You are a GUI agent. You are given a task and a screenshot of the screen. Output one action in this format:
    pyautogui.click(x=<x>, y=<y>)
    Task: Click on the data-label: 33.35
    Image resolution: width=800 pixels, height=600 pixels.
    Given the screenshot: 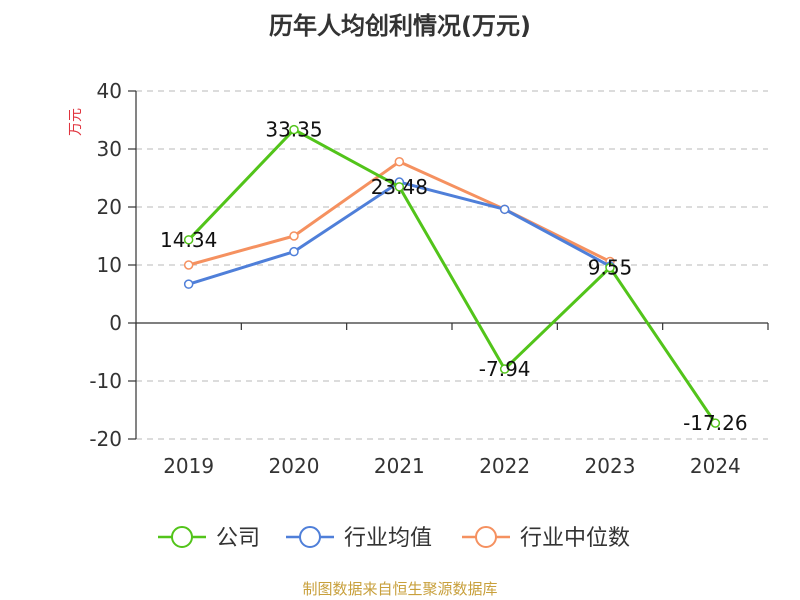 What is the action you would take?
    pyautogui.click(x=293, y=130)
    